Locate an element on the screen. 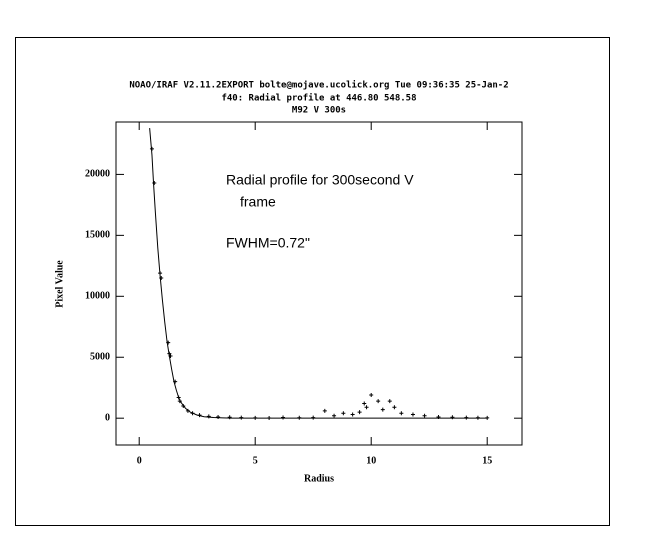  x-tick-label: 10 is located at coordinates (371, 460).